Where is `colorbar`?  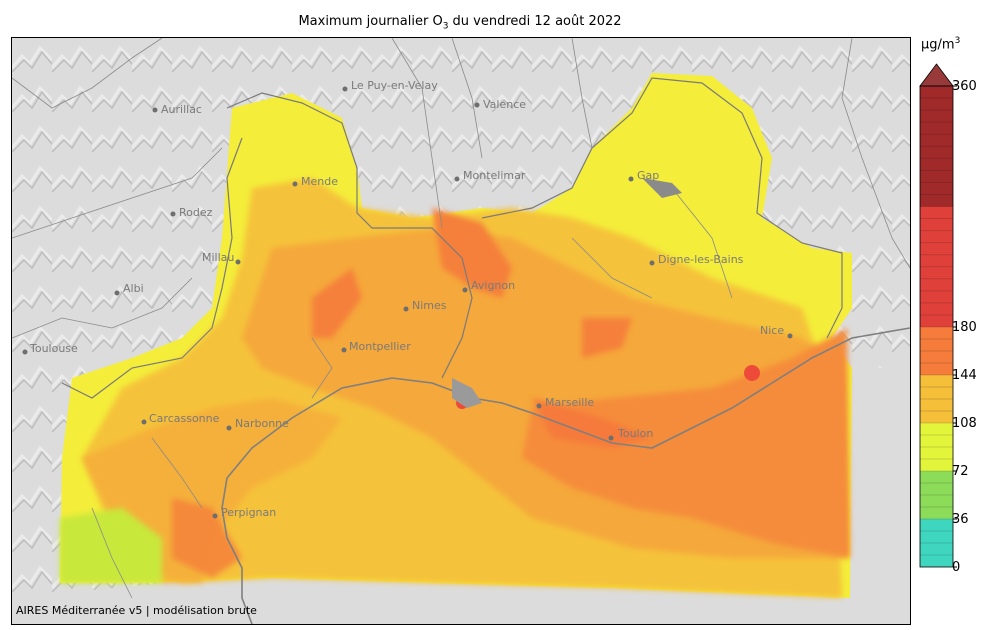 colorbar is located at coordinates (938, 315).